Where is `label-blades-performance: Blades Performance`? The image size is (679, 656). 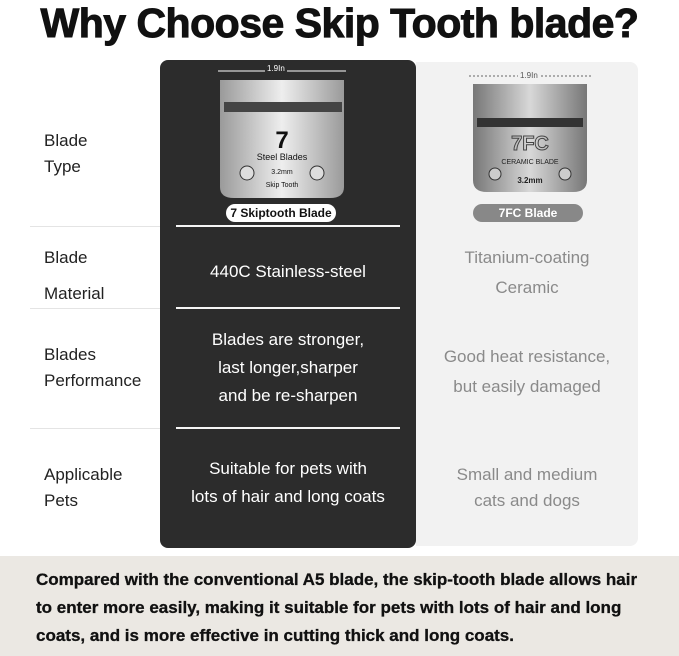 label-blades-performance: Blades Performance is located at coordinates (93, 367).